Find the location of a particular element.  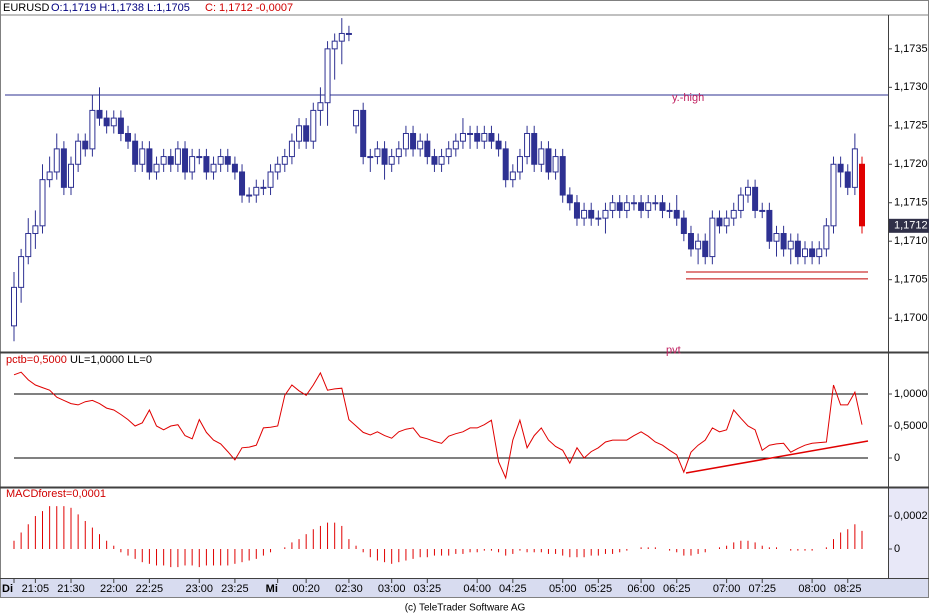

pivot-label: pvt is located at coordinates (673, 350).